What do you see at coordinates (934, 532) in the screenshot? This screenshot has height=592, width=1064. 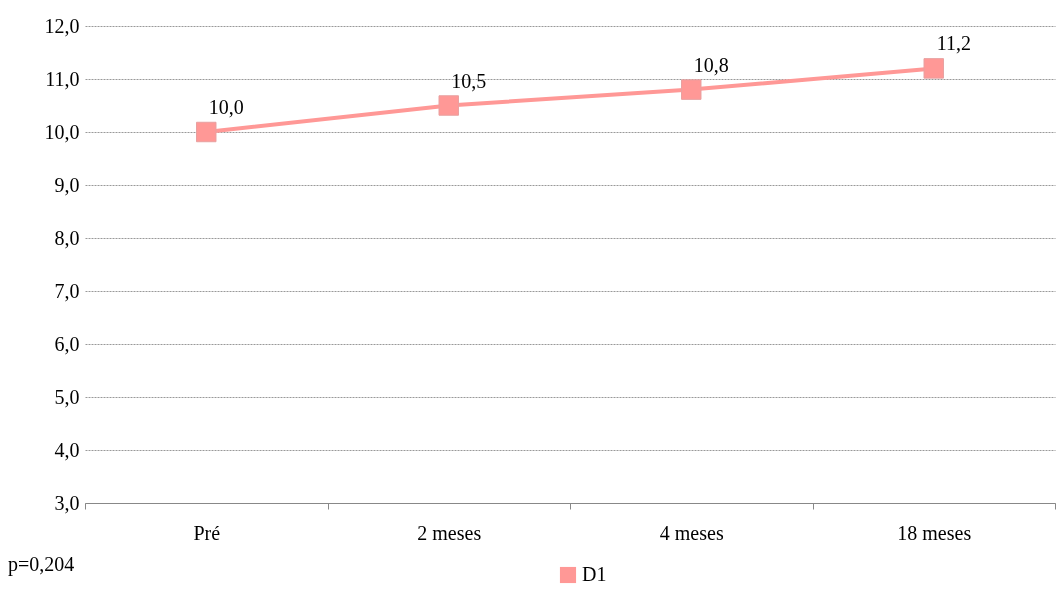 I see `x-tick-label: 18 meses` at bounding box center [934, 532].